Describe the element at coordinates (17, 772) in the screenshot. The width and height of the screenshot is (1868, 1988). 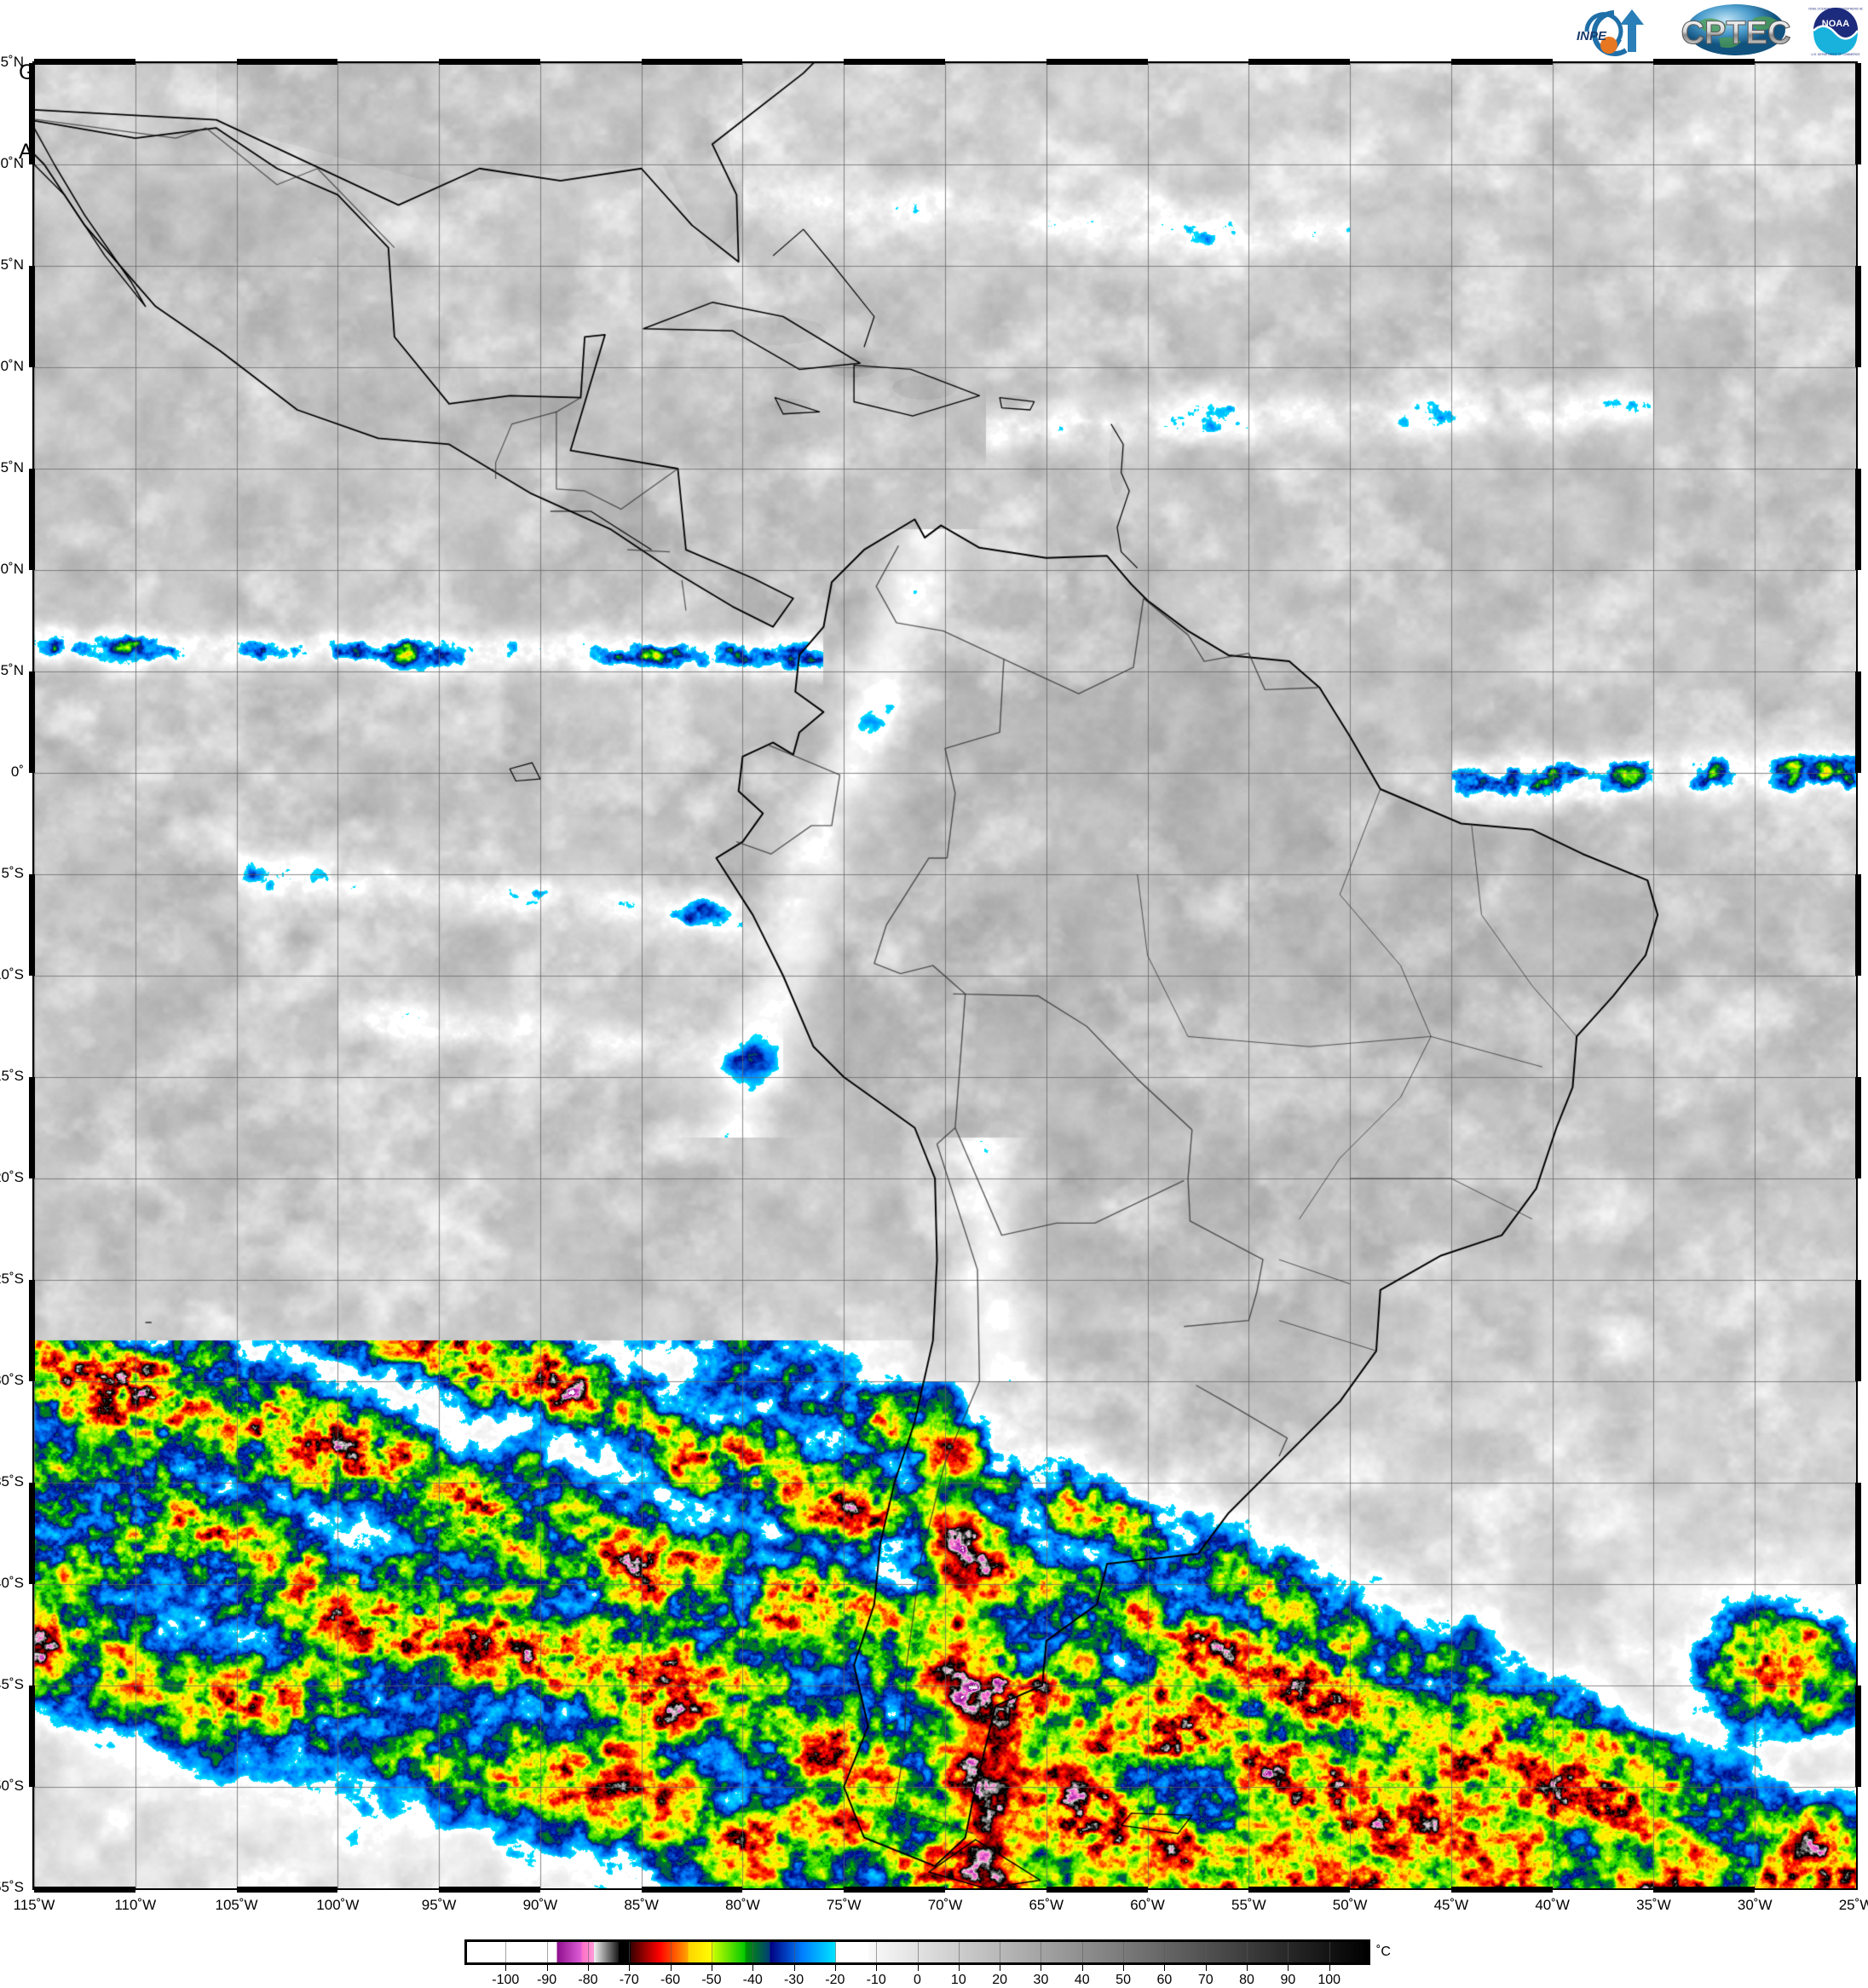
I see `axis-tick-label: 0˚` at that location.